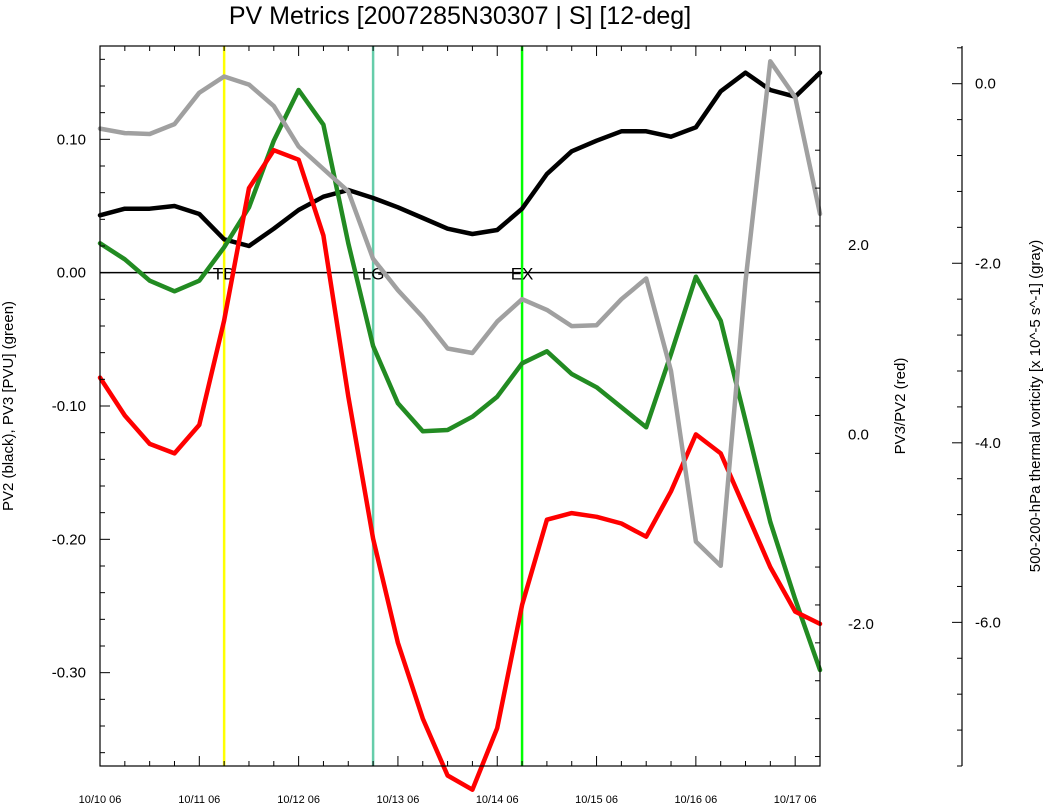 The height and width of the screenshot is (805, 1045). What do you see at coordinates (988, 443) in the screenshot?
I see `far-right-tick-label: -4.0` at bounding box center [988, 443].